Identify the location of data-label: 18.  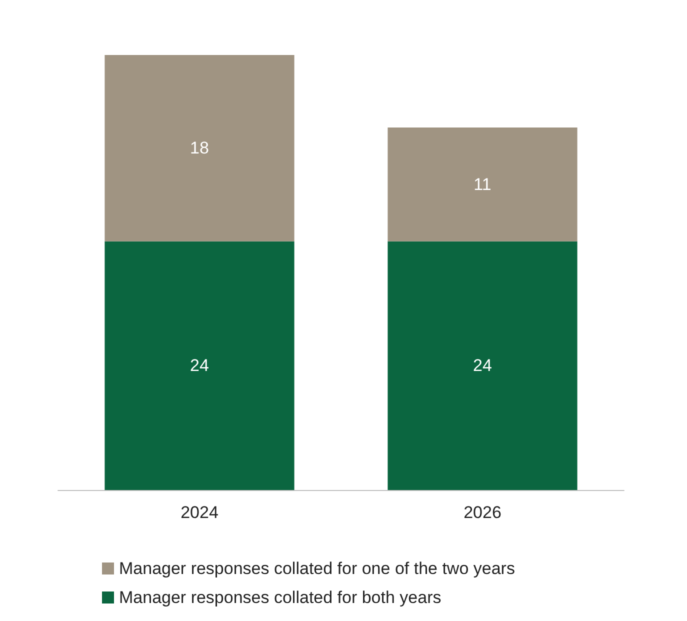
(199, 148).